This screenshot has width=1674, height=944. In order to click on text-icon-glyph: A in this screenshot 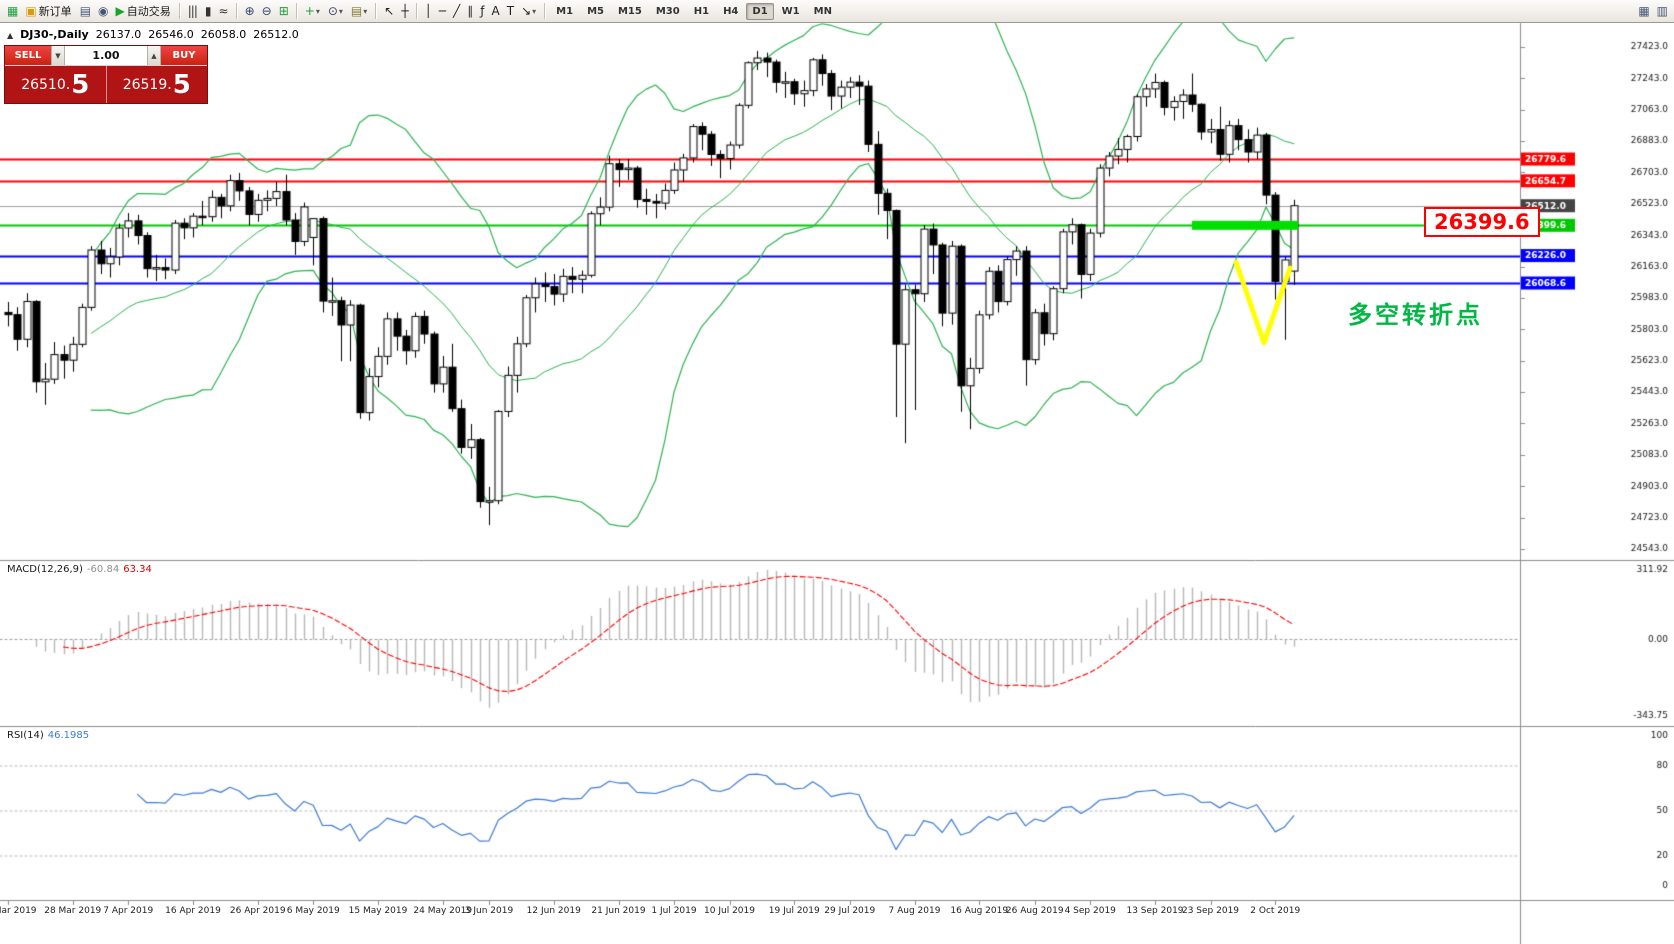, I will do `click(495, 11)`.